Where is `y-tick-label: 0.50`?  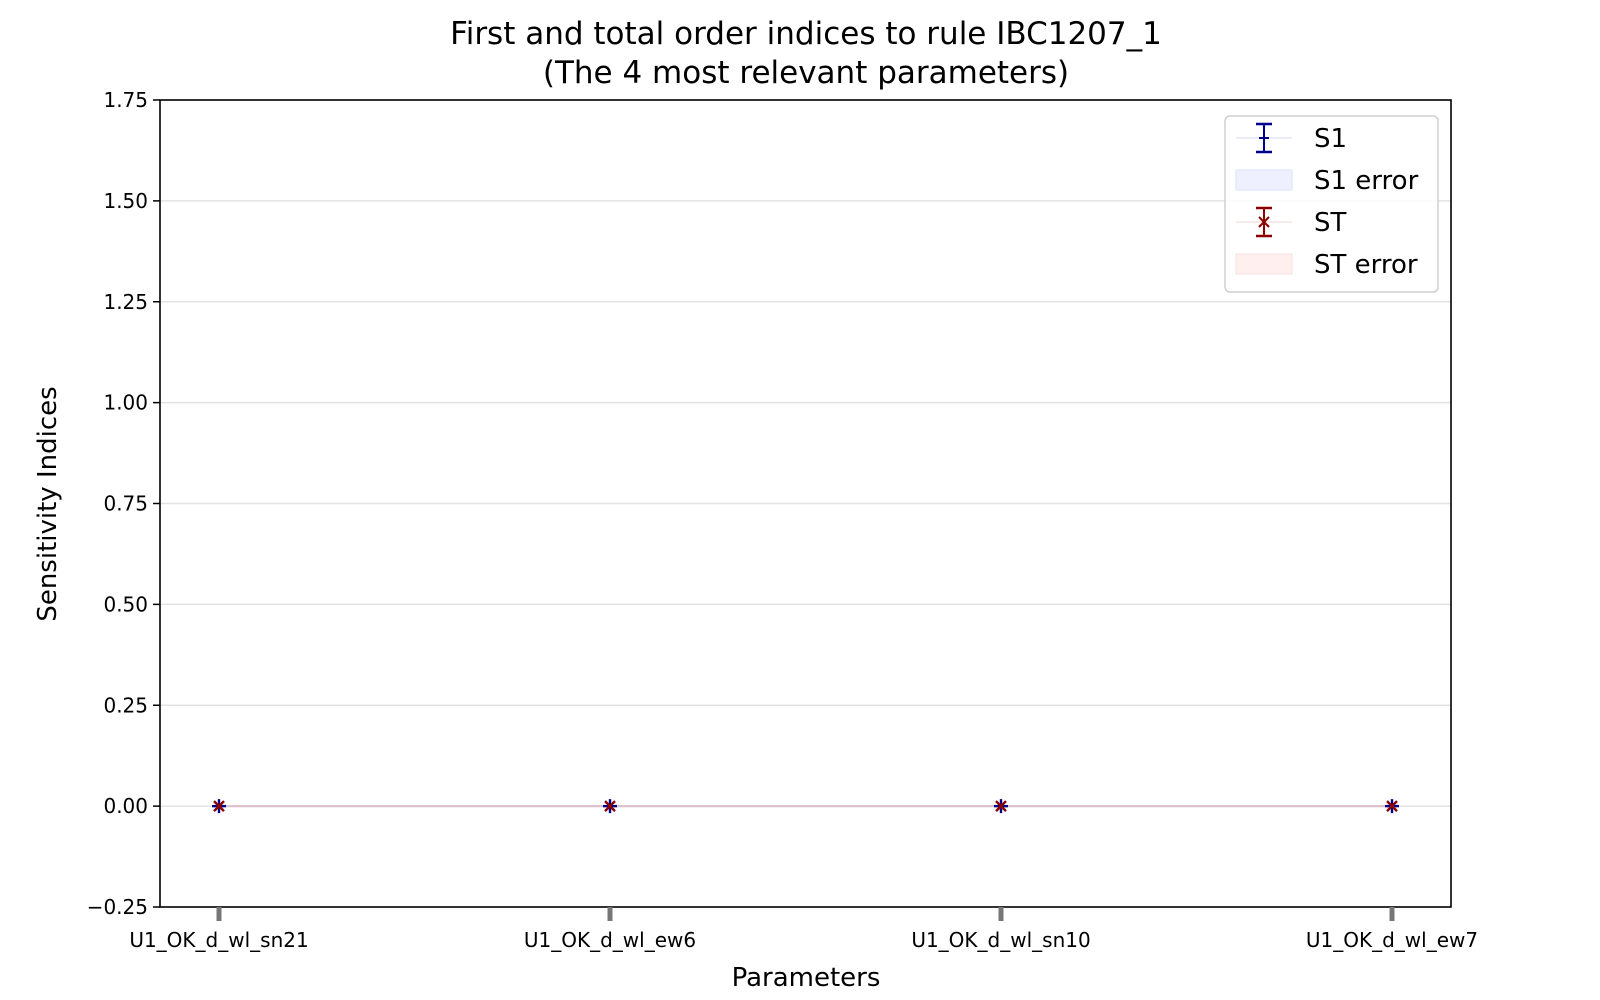 y-tick-label: 0.50 is located at coordinates (125, 604).